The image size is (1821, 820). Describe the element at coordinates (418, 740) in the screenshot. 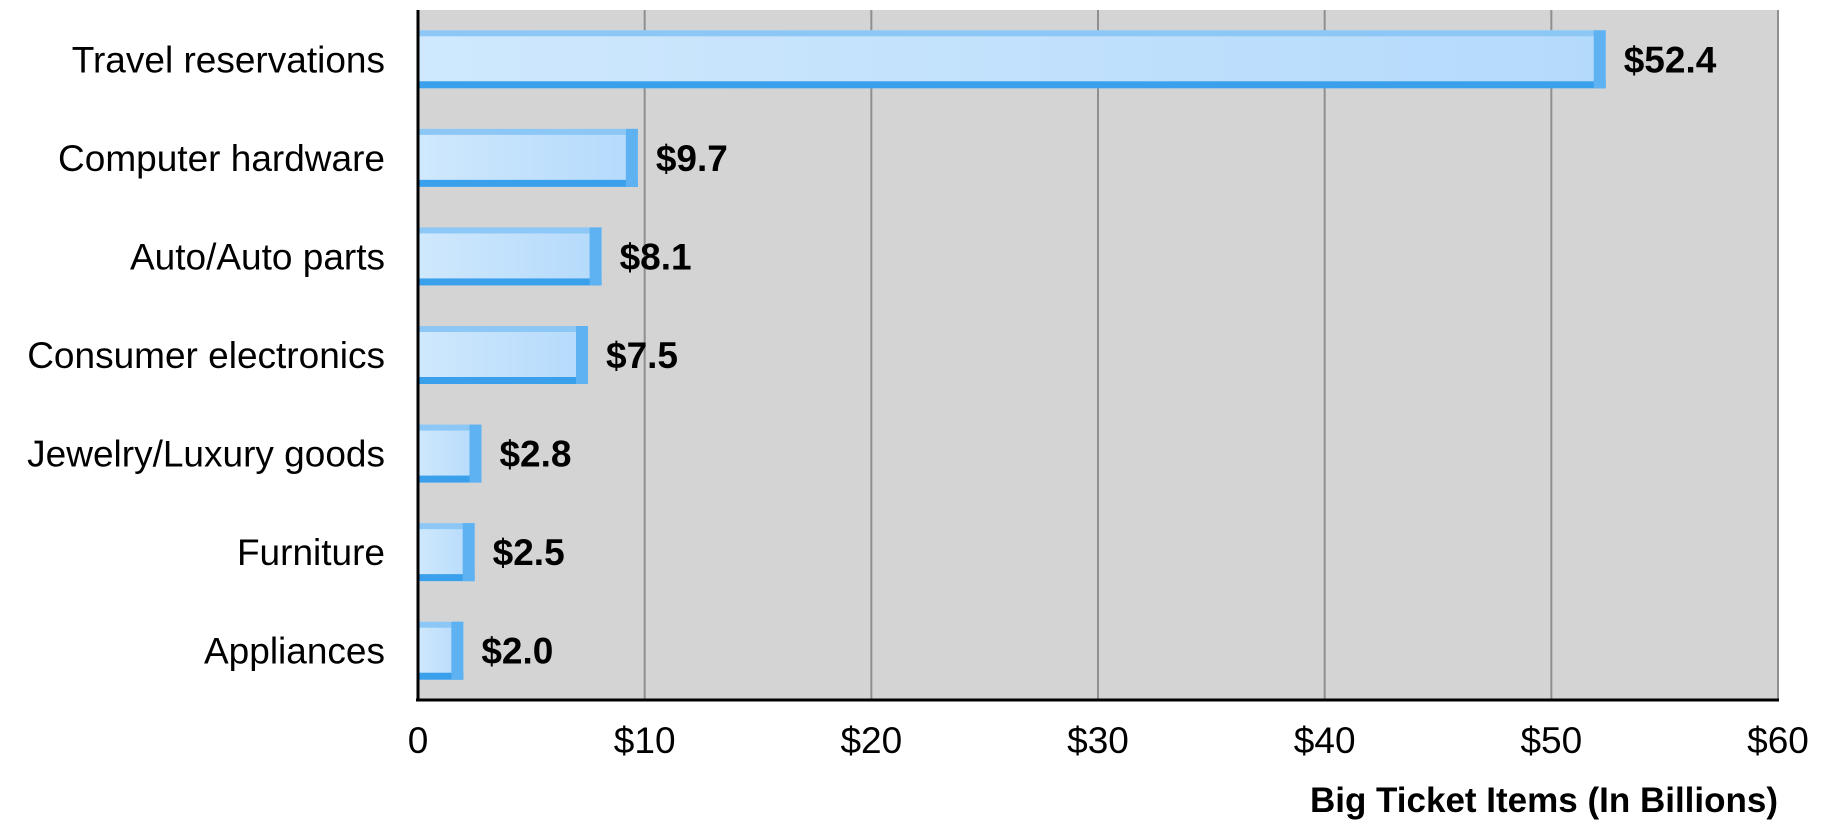

I see `x-tick-label: 0` at that location.